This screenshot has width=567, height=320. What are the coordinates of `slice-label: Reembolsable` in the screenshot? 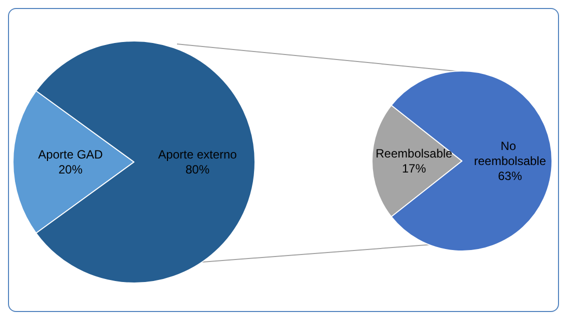 It's located at (414, 153).